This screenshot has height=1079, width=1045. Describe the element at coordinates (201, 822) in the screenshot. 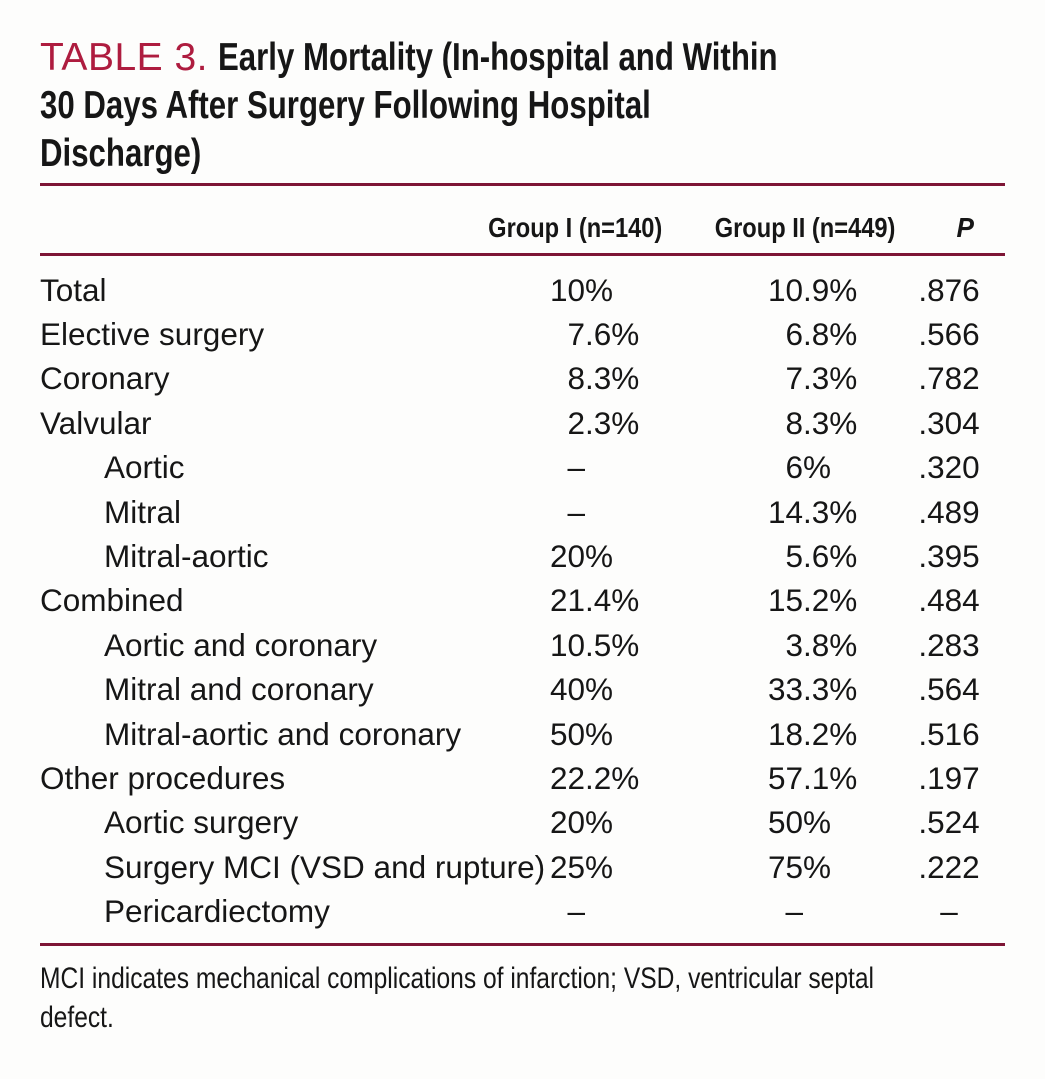

I see `row-label: Aortic surgery` at that location.